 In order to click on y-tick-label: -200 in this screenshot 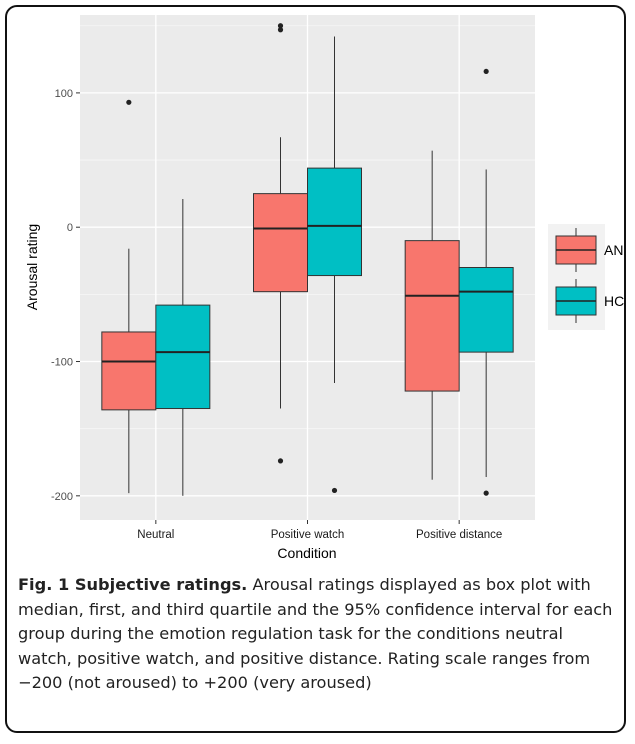, I will do `click(62, 497)`.